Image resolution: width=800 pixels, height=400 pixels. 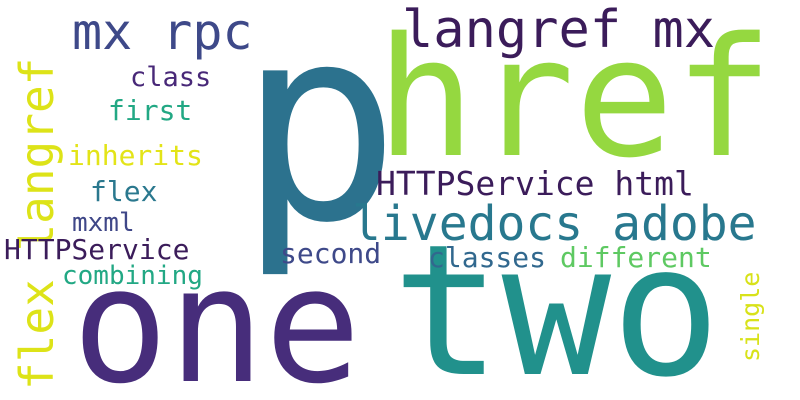 What do you see at coordinates (750, 316) in the screenshot?
I see `word-single: single` at bounding box center [750, 316].